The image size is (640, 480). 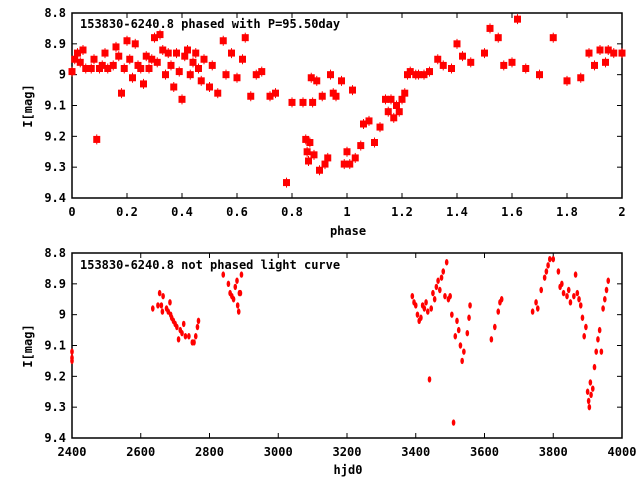 I want to click on x-tick-label: 0.4, so click(x=182, y=212).